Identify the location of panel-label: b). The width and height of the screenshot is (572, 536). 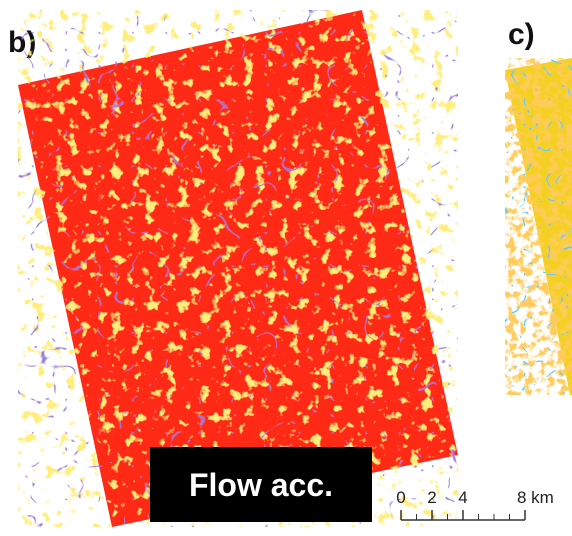
(22, 42).